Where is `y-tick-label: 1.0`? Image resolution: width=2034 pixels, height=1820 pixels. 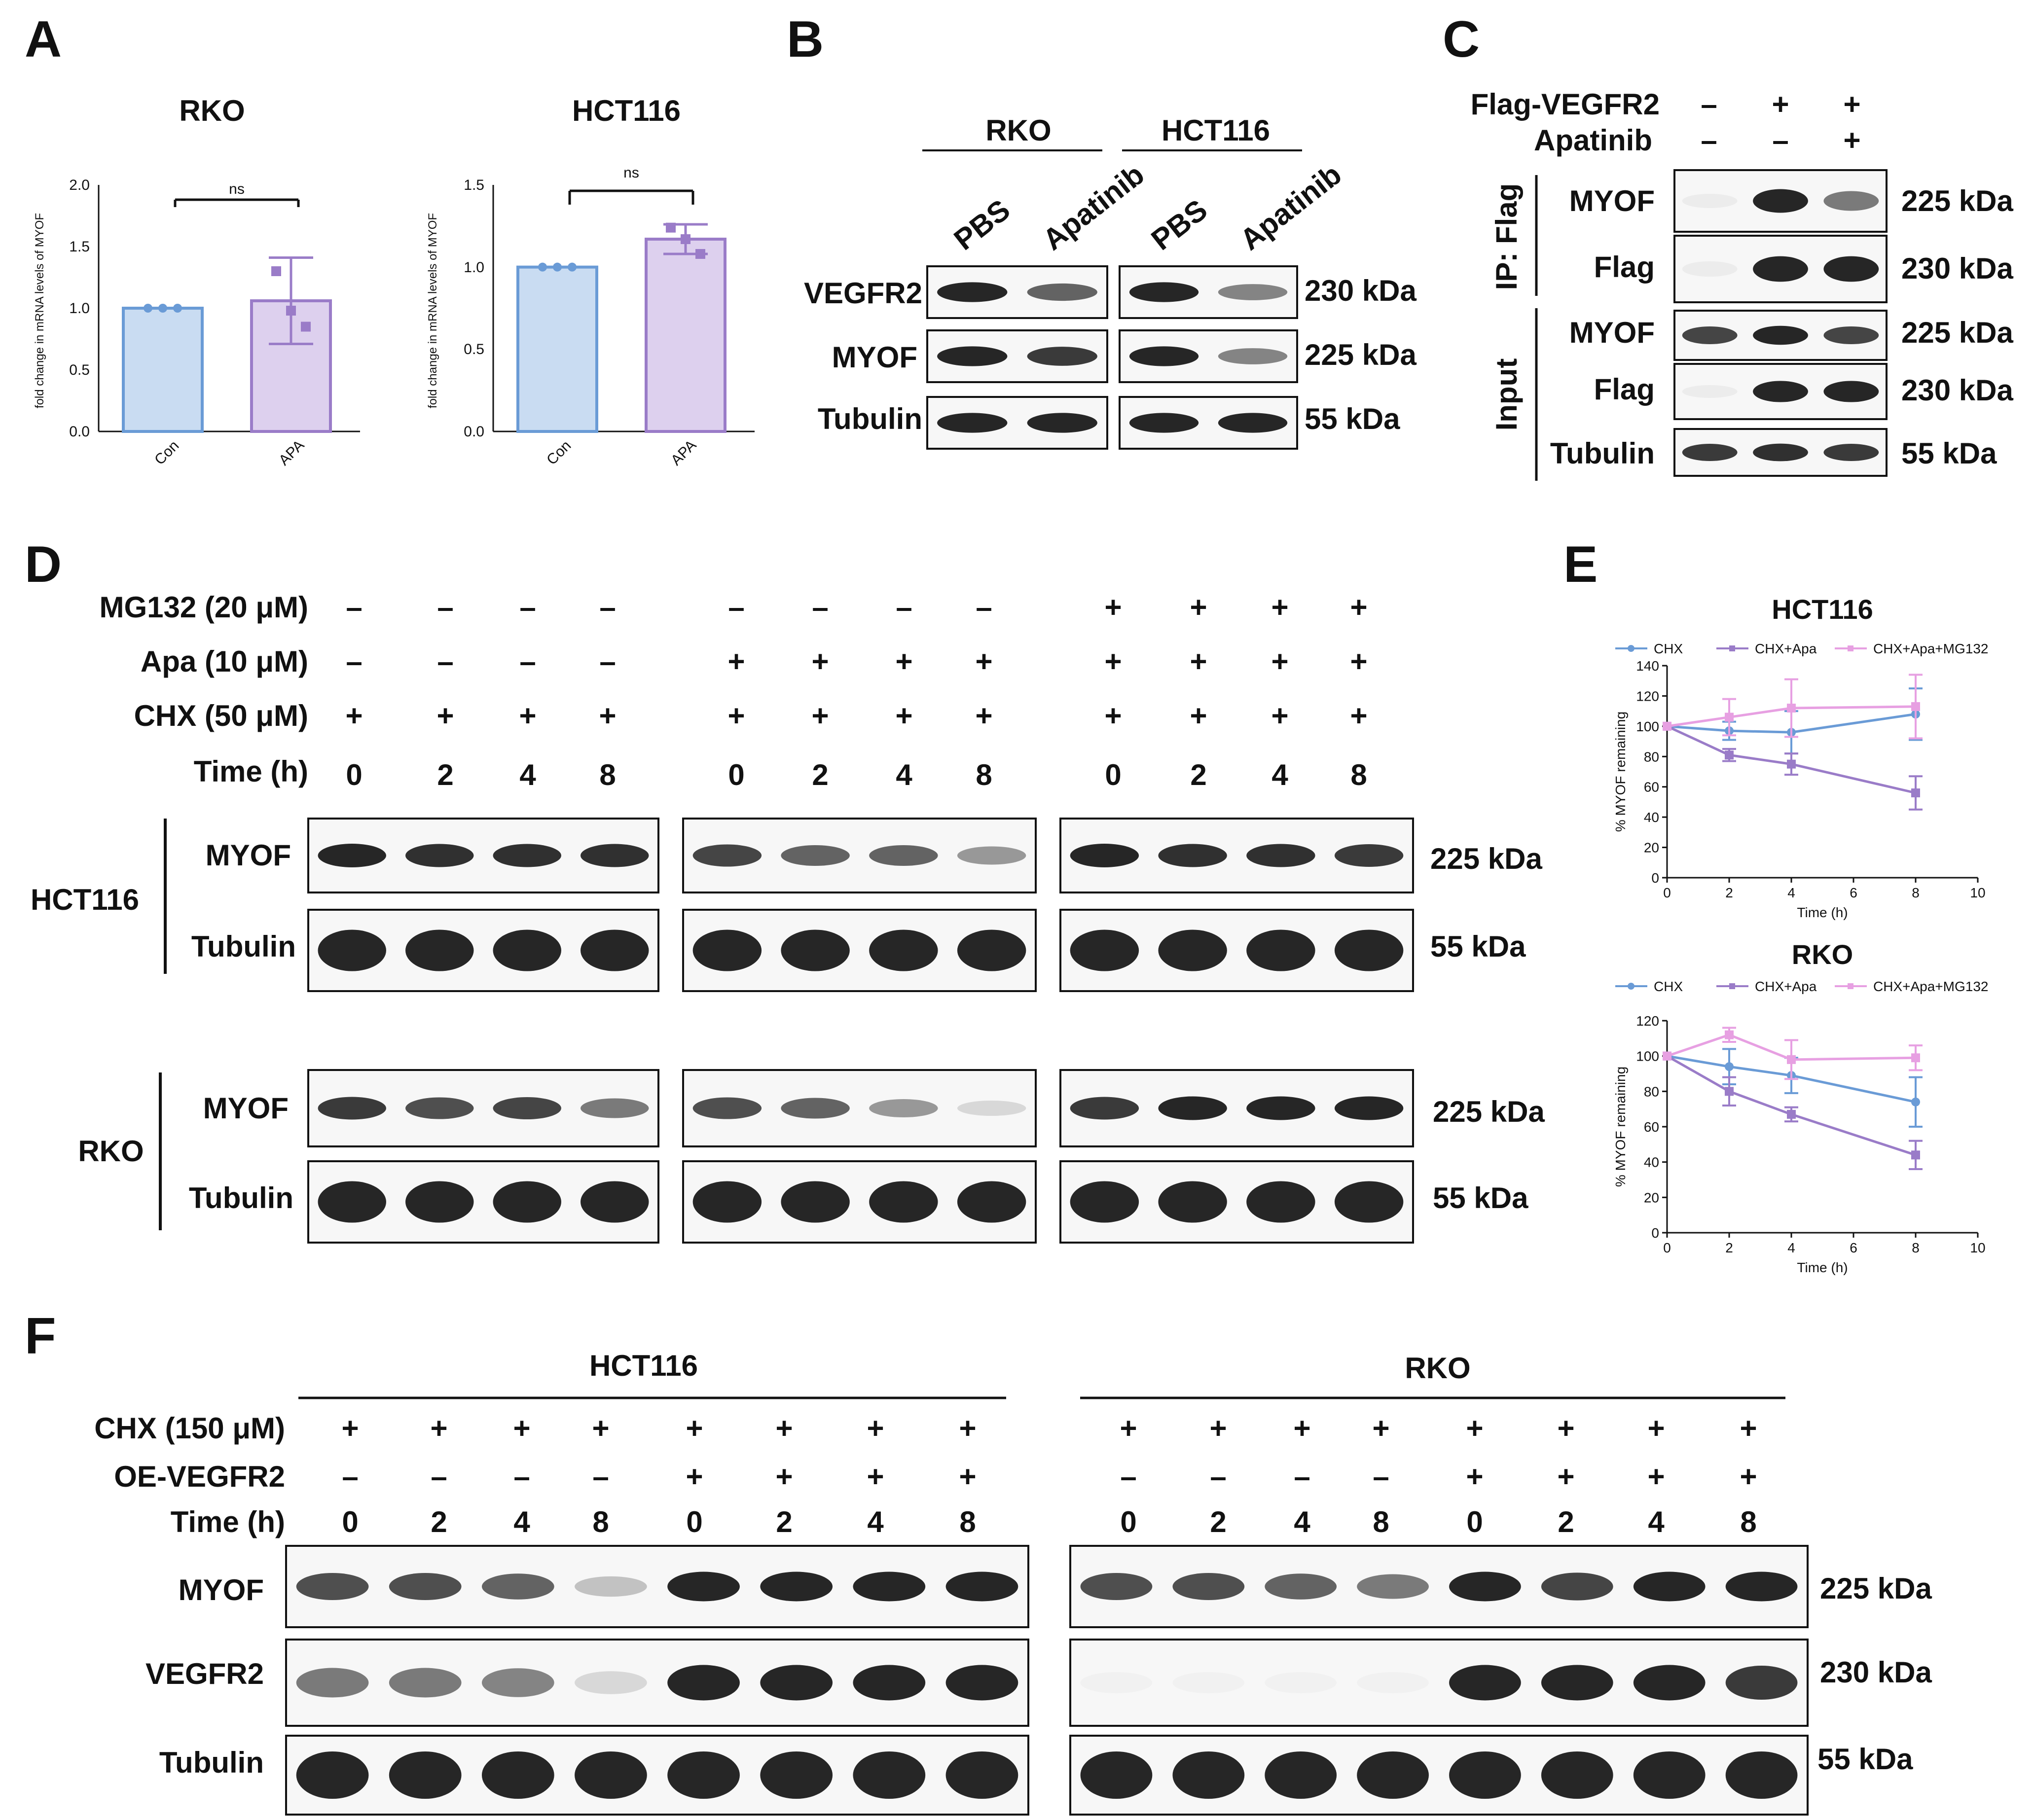 y-tick-label: 1.0 is located at coordinates (79, 308).